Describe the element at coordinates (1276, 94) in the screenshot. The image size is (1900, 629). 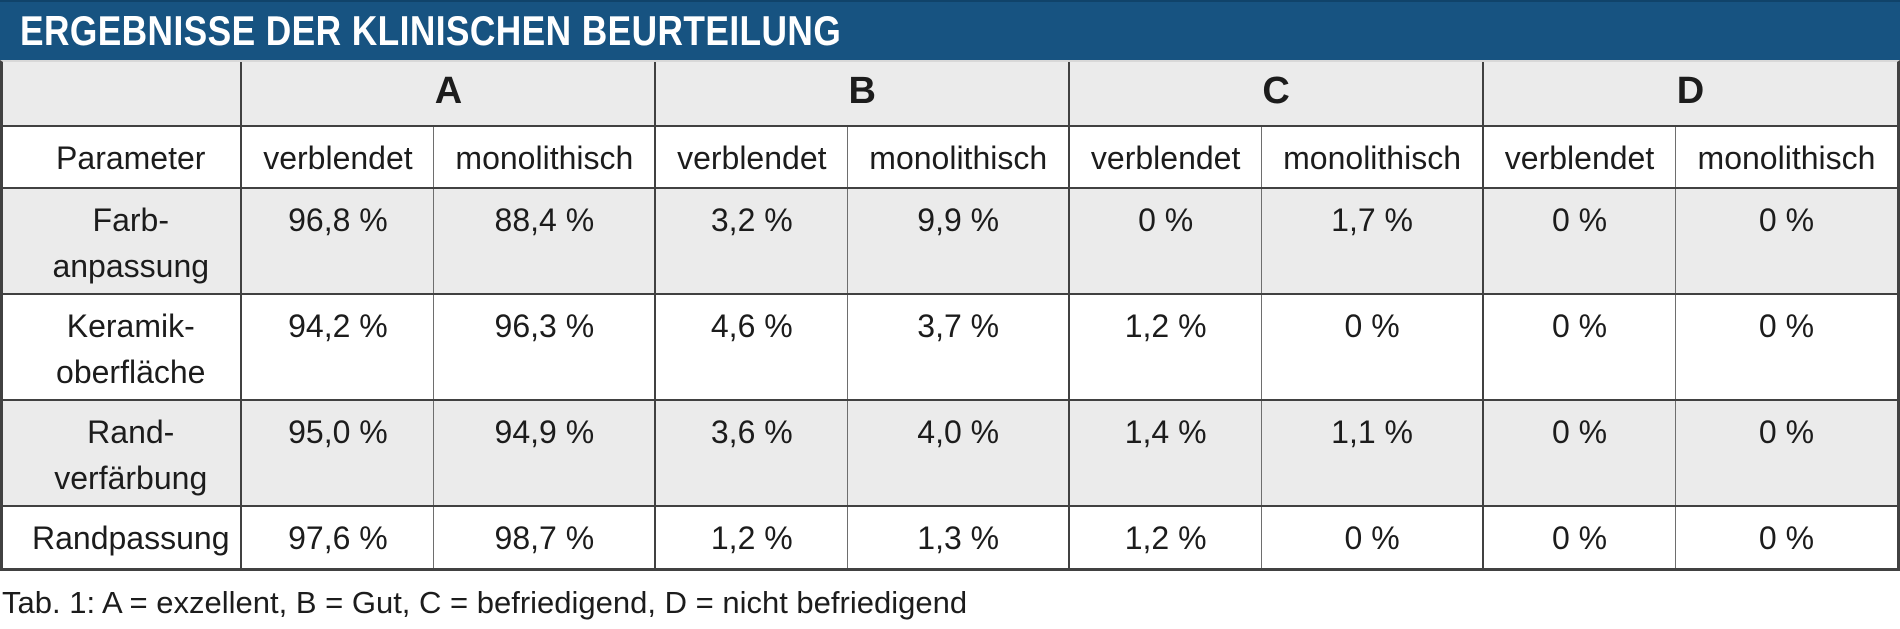
I see `group-header-c: C` at that location.